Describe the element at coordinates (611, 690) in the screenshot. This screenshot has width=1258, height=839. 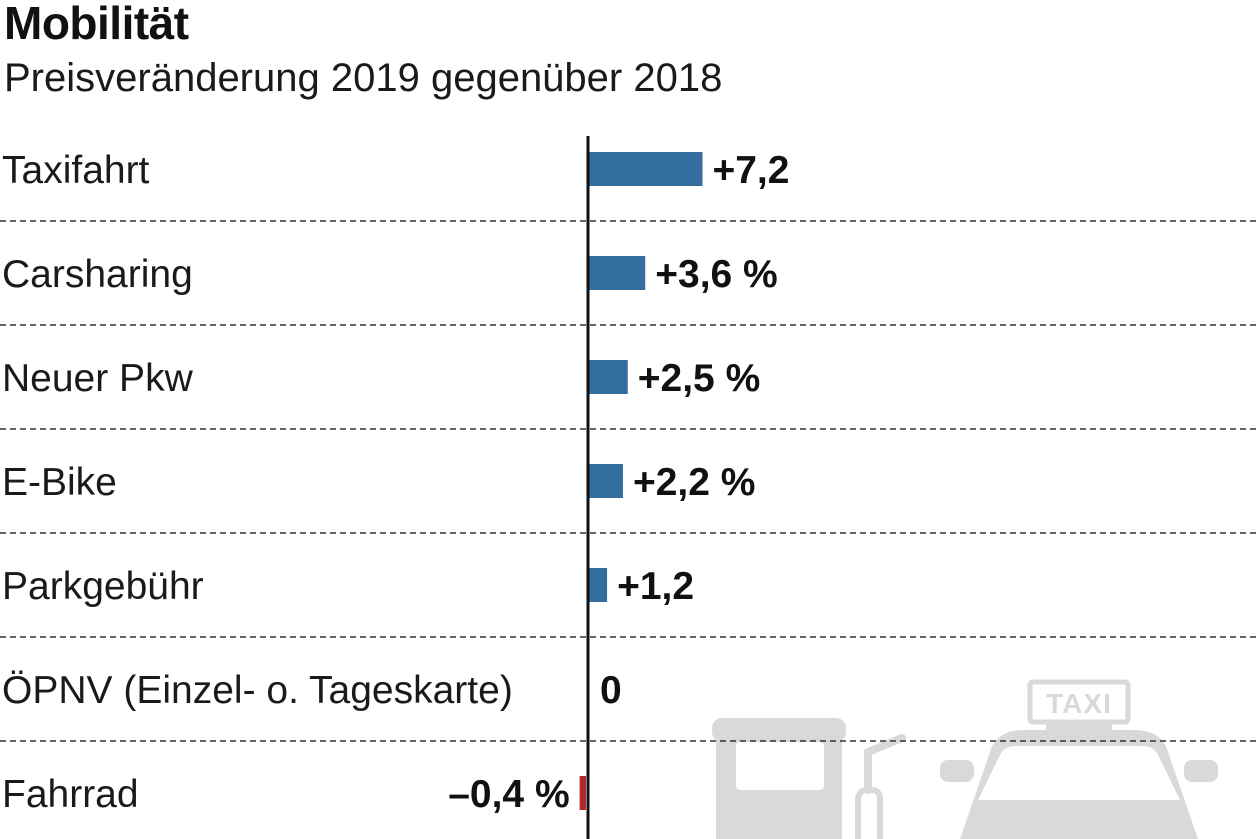
I see `value-label: 0` at that location.